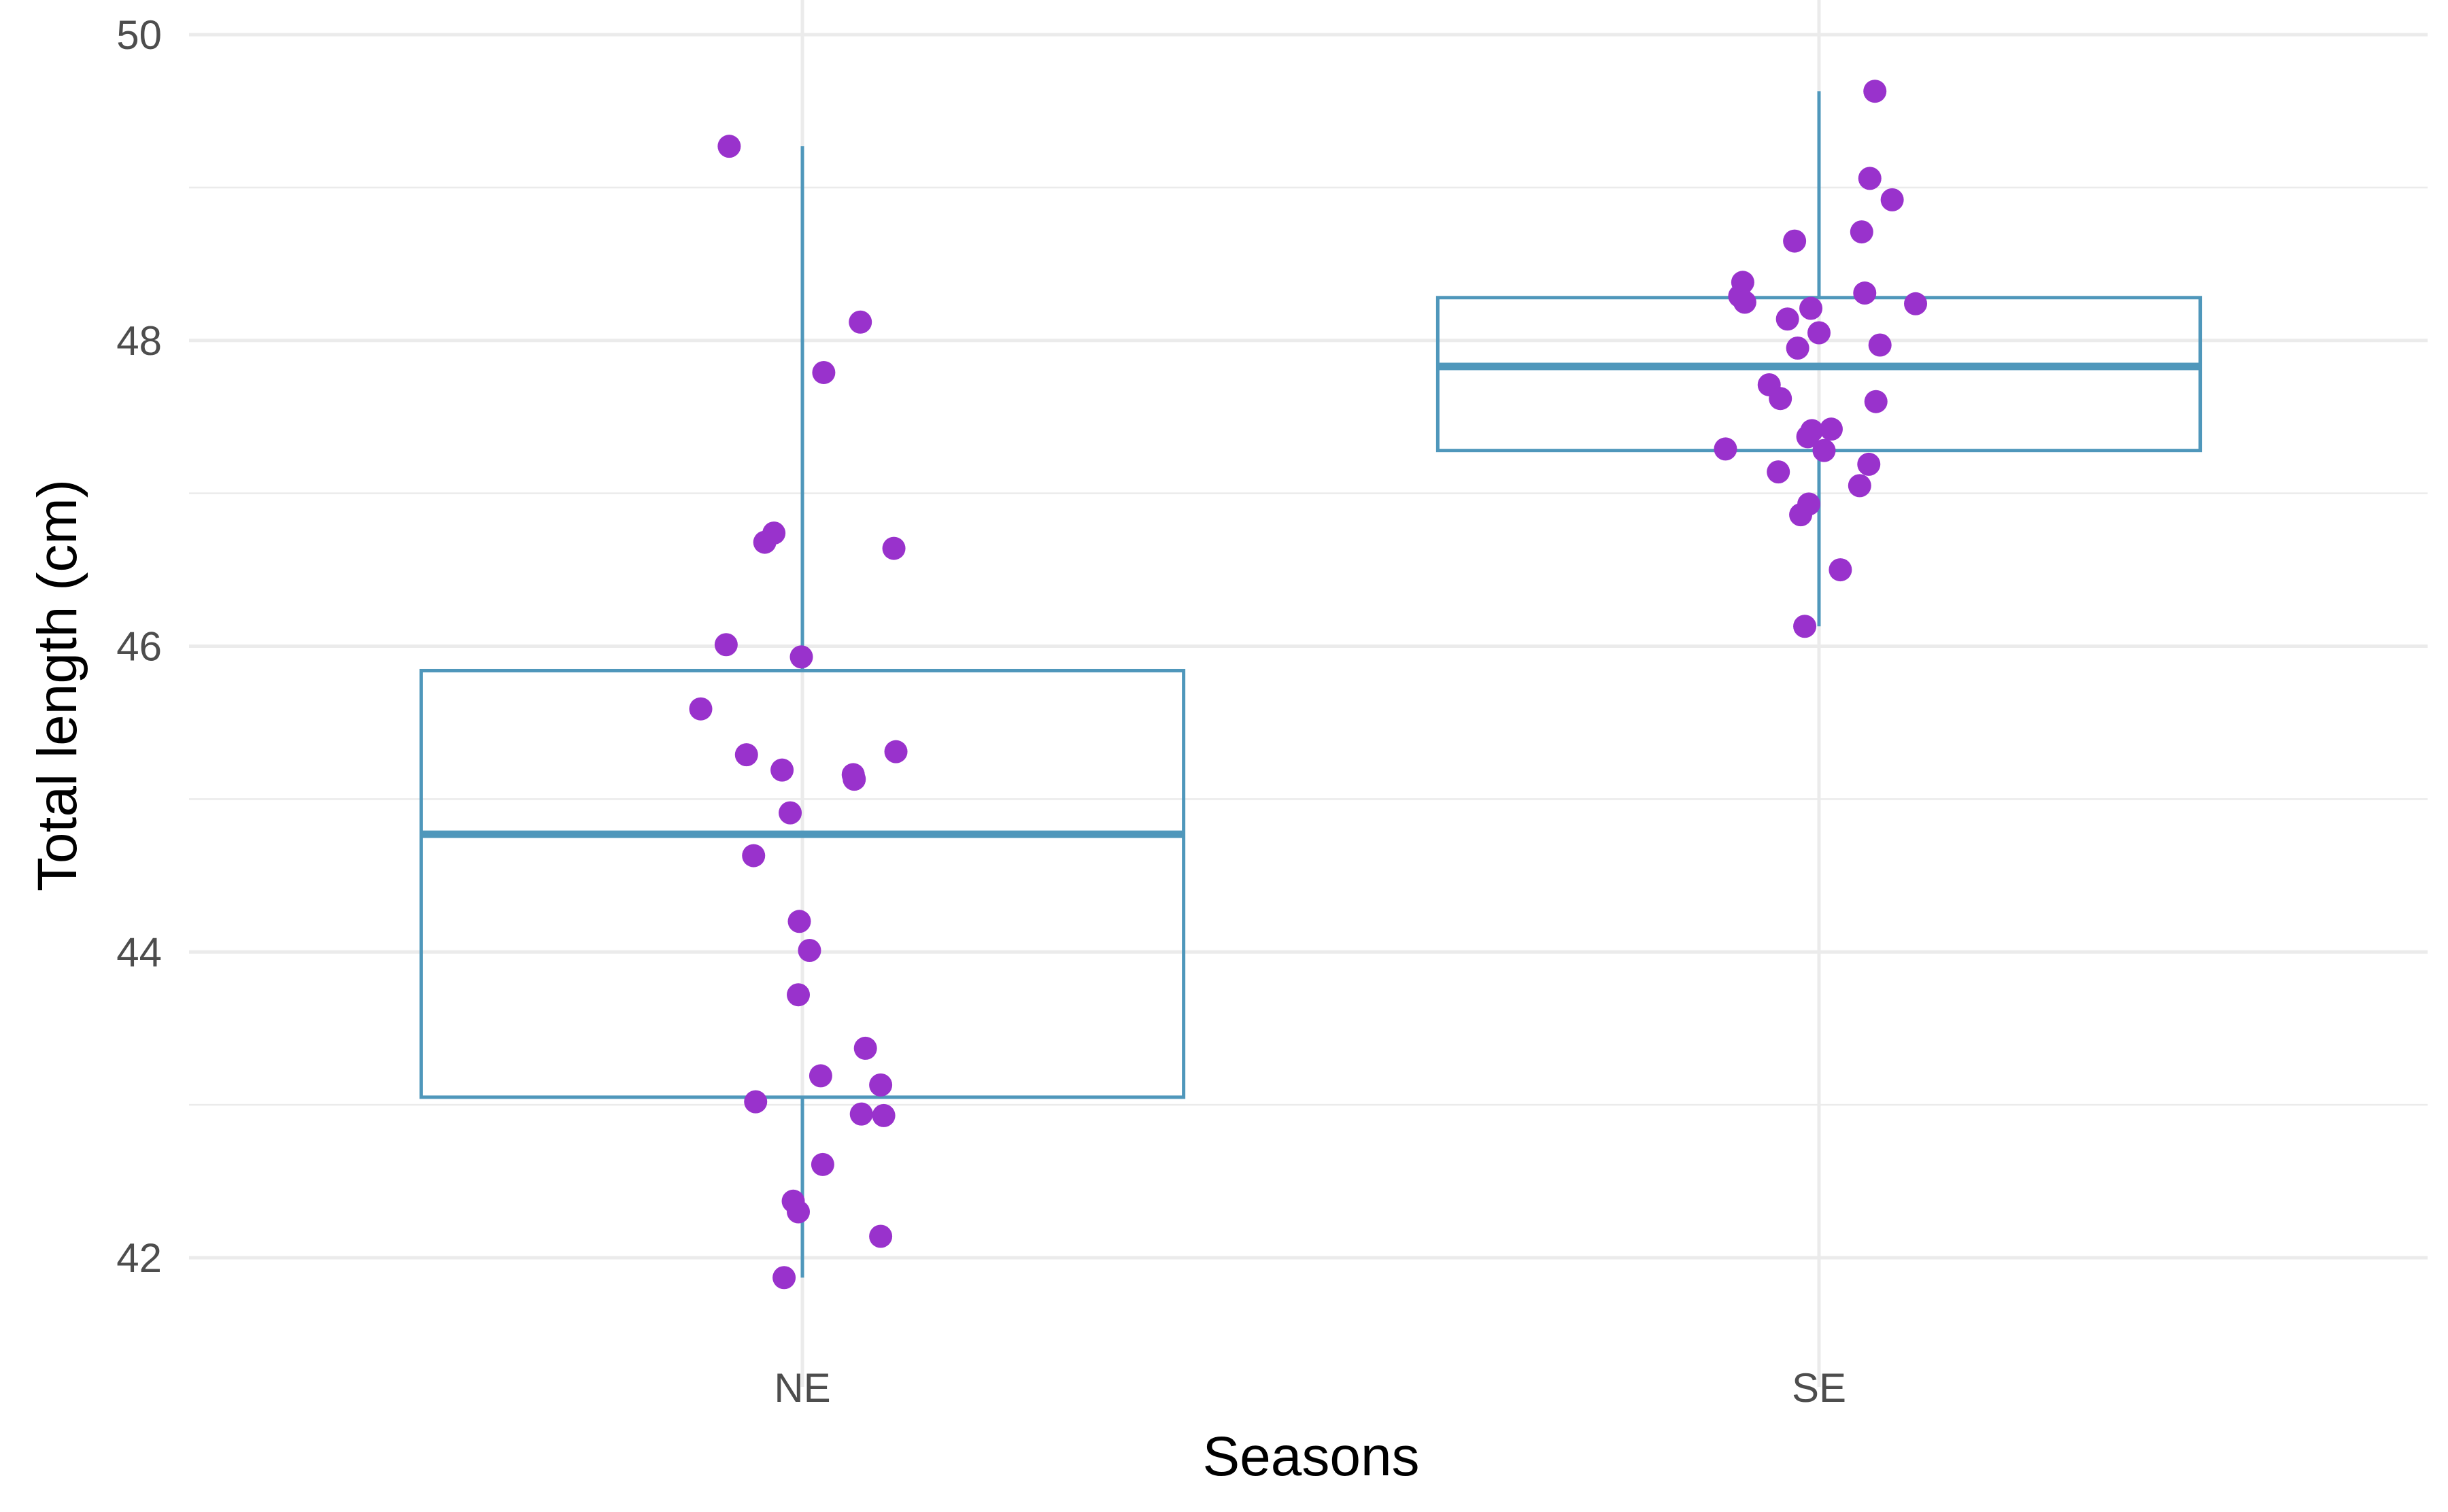 This screenshot has width=2448, height=1512. What do you see at coordinates (1819, 359) in the screenshot?
I see `box-se` at bounding box center [1819, 359].